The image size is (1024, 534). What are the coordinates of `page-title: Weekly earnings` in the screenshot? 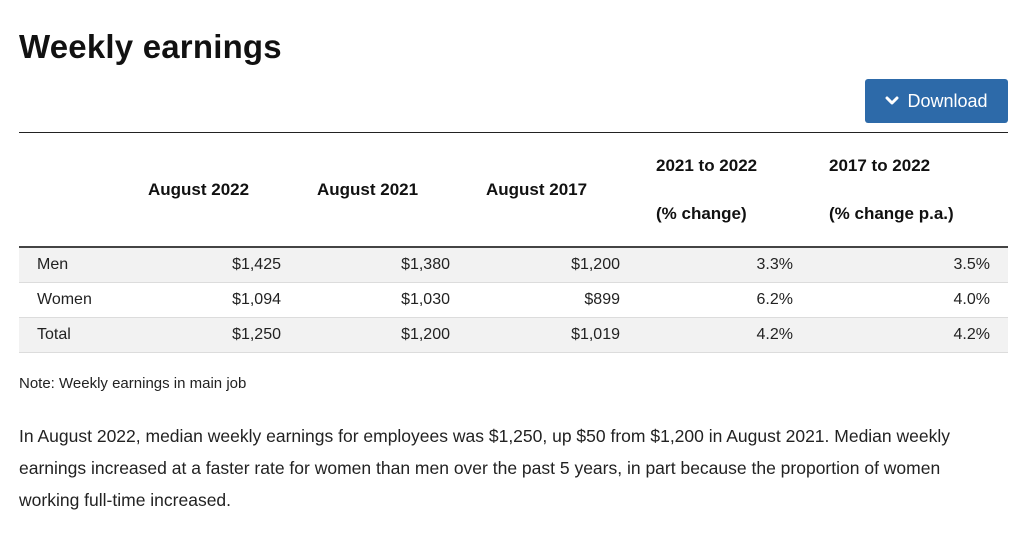 It's located at (150, 46).